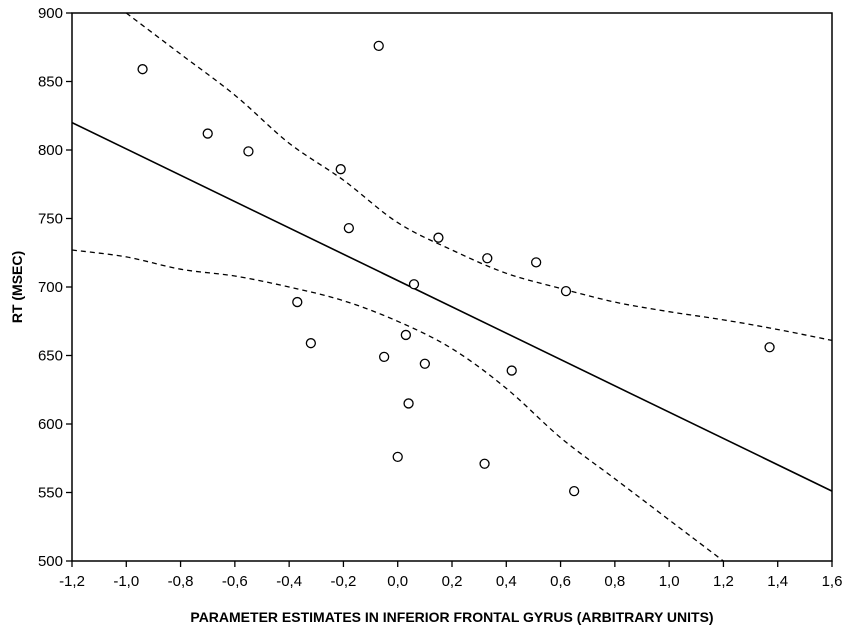 This screenshot has height=632, width=850. Describe the element at coordinates (50, 287) in the screenshot. I see `y-tick-label: 700` at that location.